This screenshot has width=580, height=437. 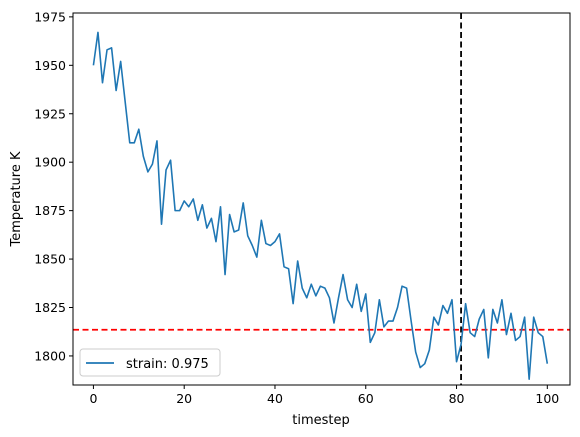 What do you see at coordinates (167, 364) in the screenshot?
I see `legend-label: strain: 0.975` at bounding box center [167, 364].